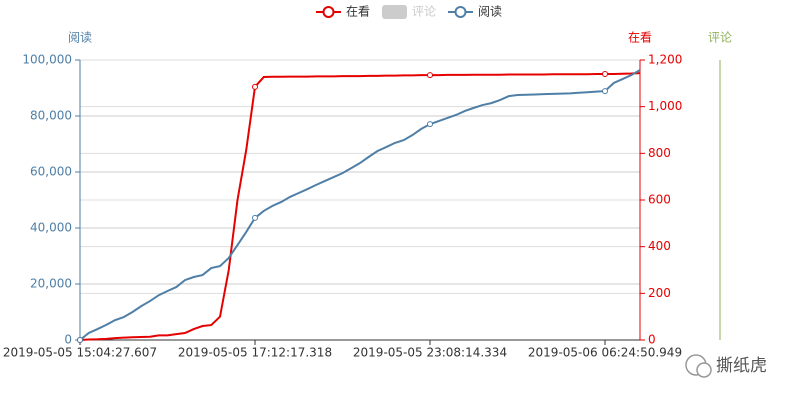 This screenshot has width=800, height=404. What do you see at coordinates (704, 370) in the screenshot?
I see `watermark-icon` at bounding box center [704, 370].